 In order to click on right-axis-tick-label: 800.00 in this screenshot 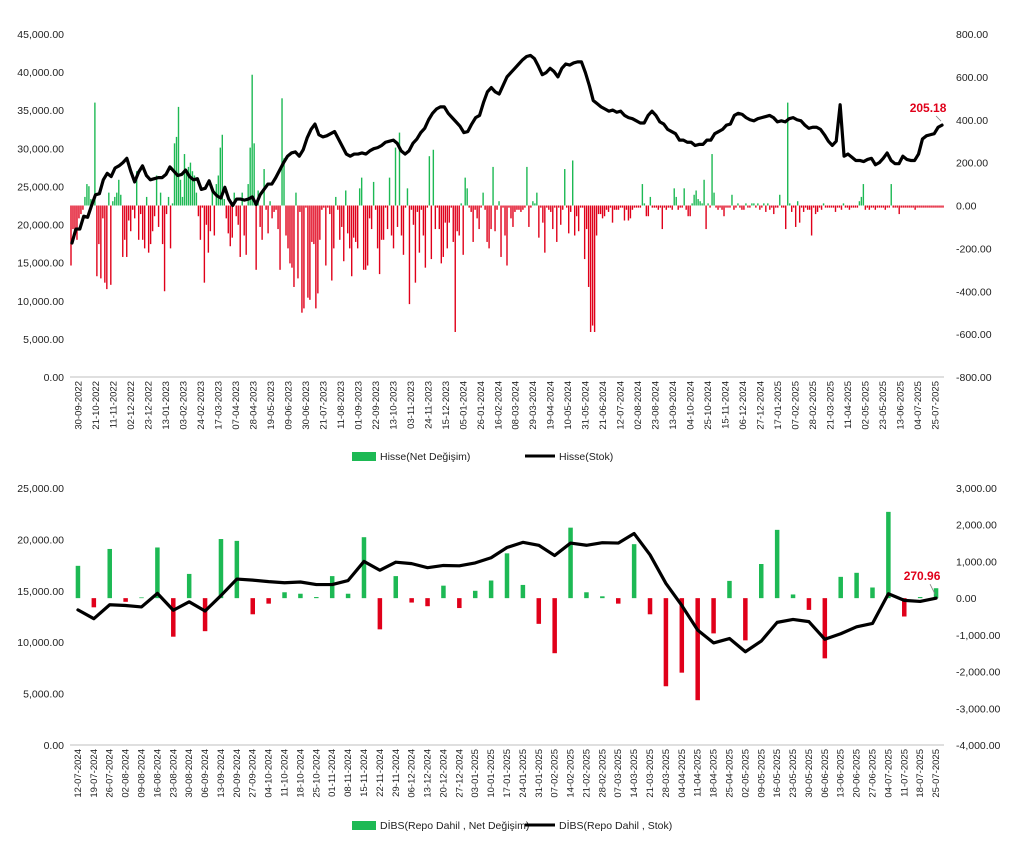, I will do `click(972, 35)`.